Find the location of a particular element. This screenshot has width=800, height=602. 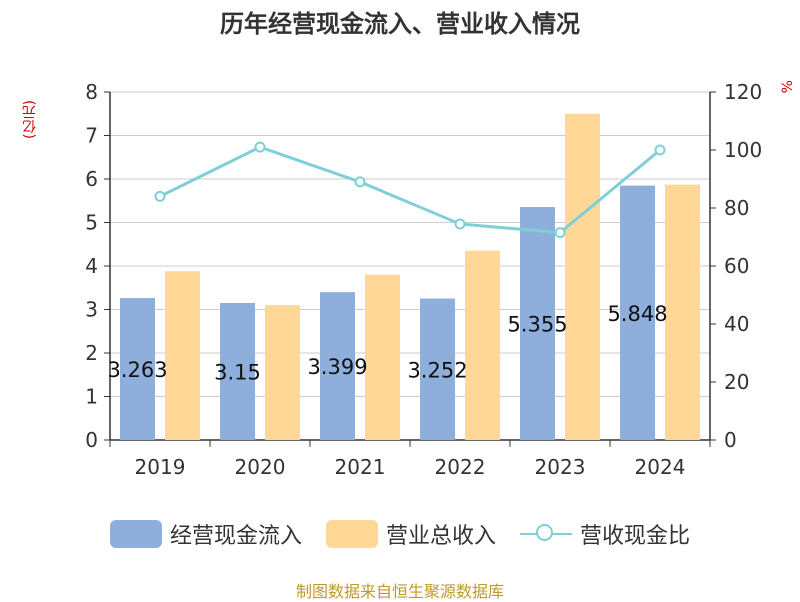

data-label-cash-inflow: 3.263 is located at coordinates (137, 370).